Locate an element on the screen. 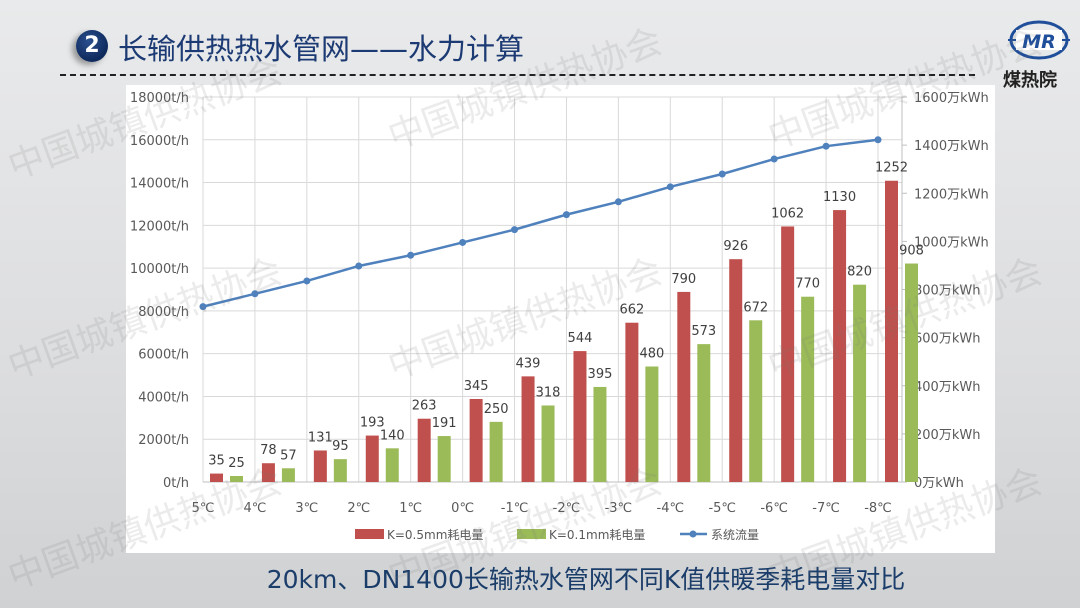 This screenshot has width=1080, height=608. right-tick-label: 1600万kWh is located at coordinates (951, 98).